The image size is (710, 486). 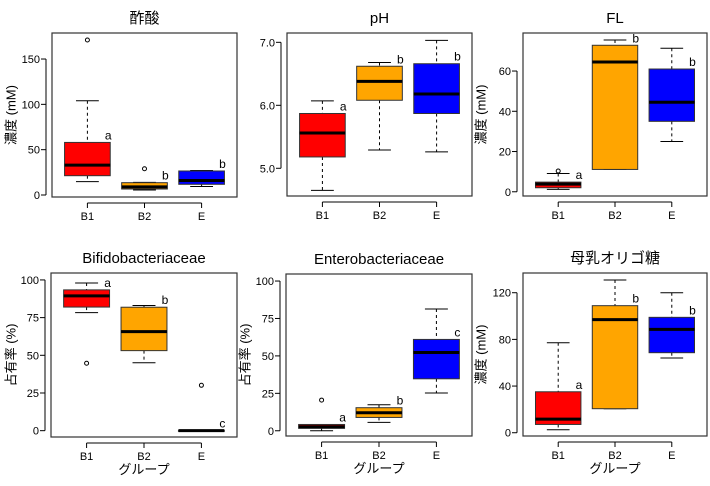 I want to click on box-e: c, so click(x=201, y=407).